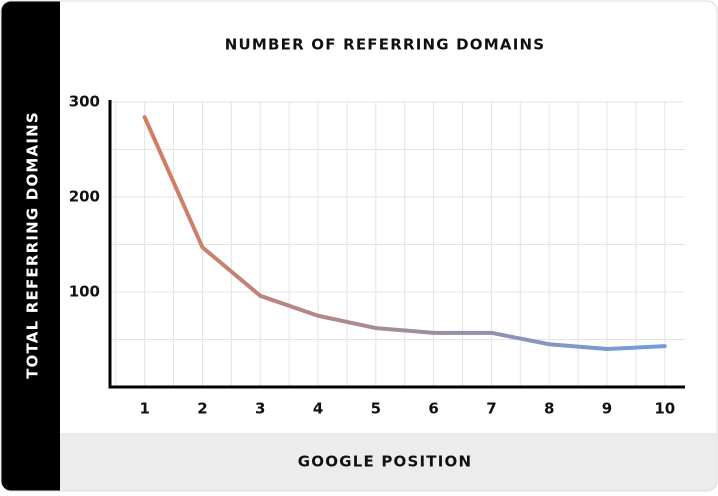  Describe the element at coordinates (84, 197) in the screenshot. I see `y-tick-label: 200` at that location.